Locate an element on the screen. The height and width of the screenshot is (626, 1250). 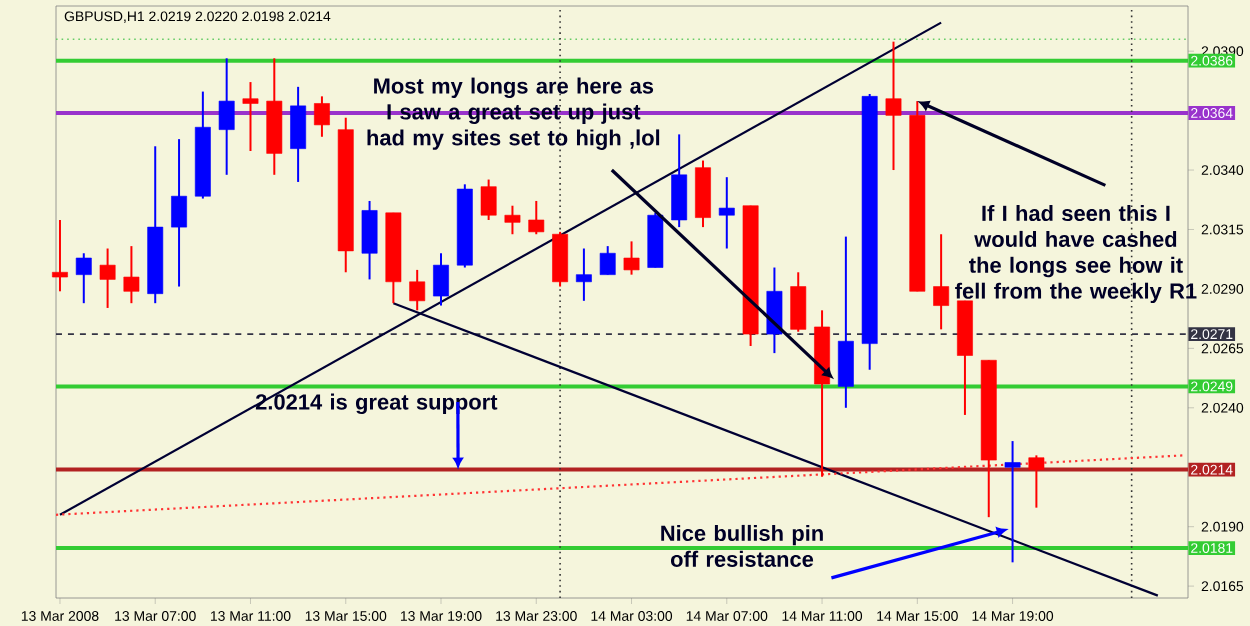
annotation: Nice bullish pin off resistance is located at coordinates (742, 545).